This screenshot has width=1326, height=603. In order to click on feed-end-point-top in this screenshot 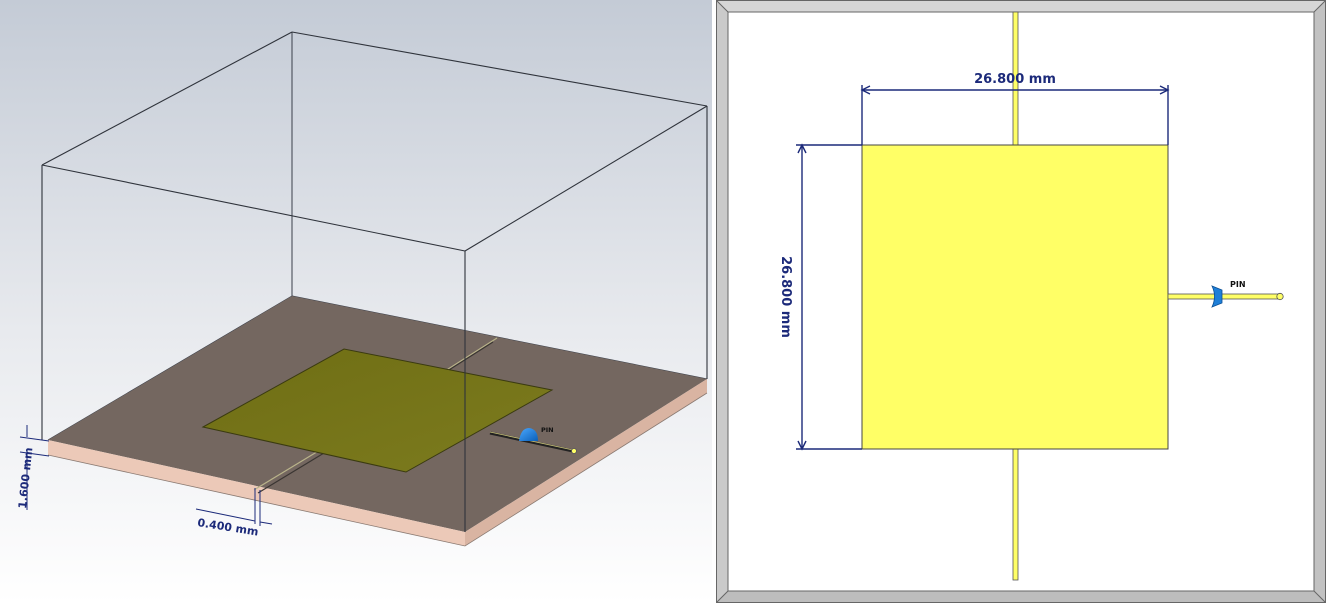, I will do `click(1280, 296)`.